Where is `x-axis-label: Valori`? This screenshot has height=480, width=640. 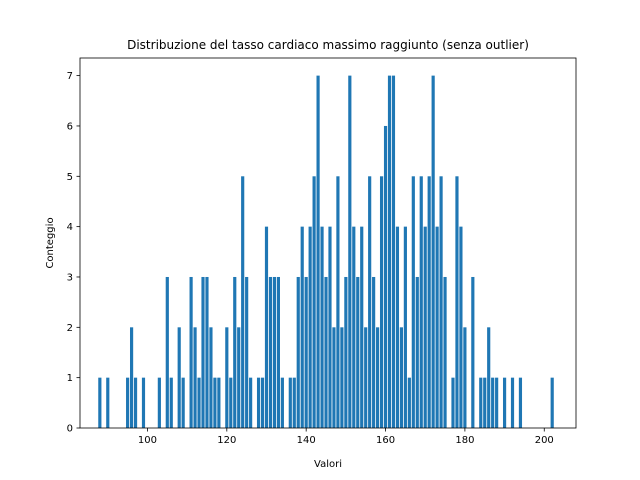 x-axis-label: Valori is located at coordinates (328, 464).